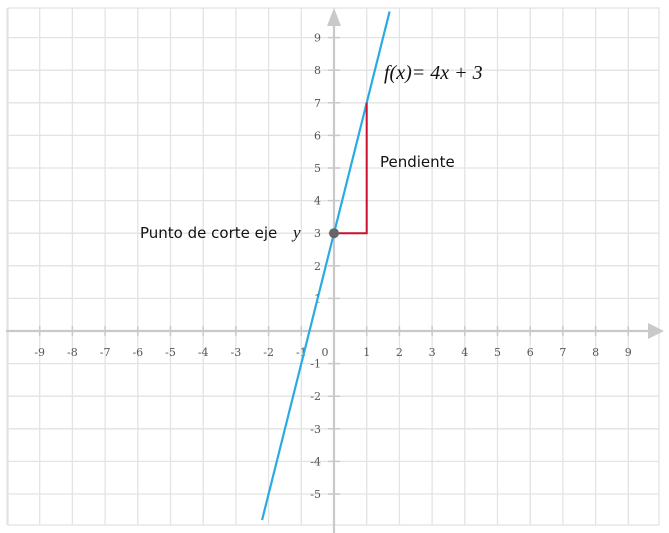  I want to click on x-tick-label: 1, so click(366, 352).